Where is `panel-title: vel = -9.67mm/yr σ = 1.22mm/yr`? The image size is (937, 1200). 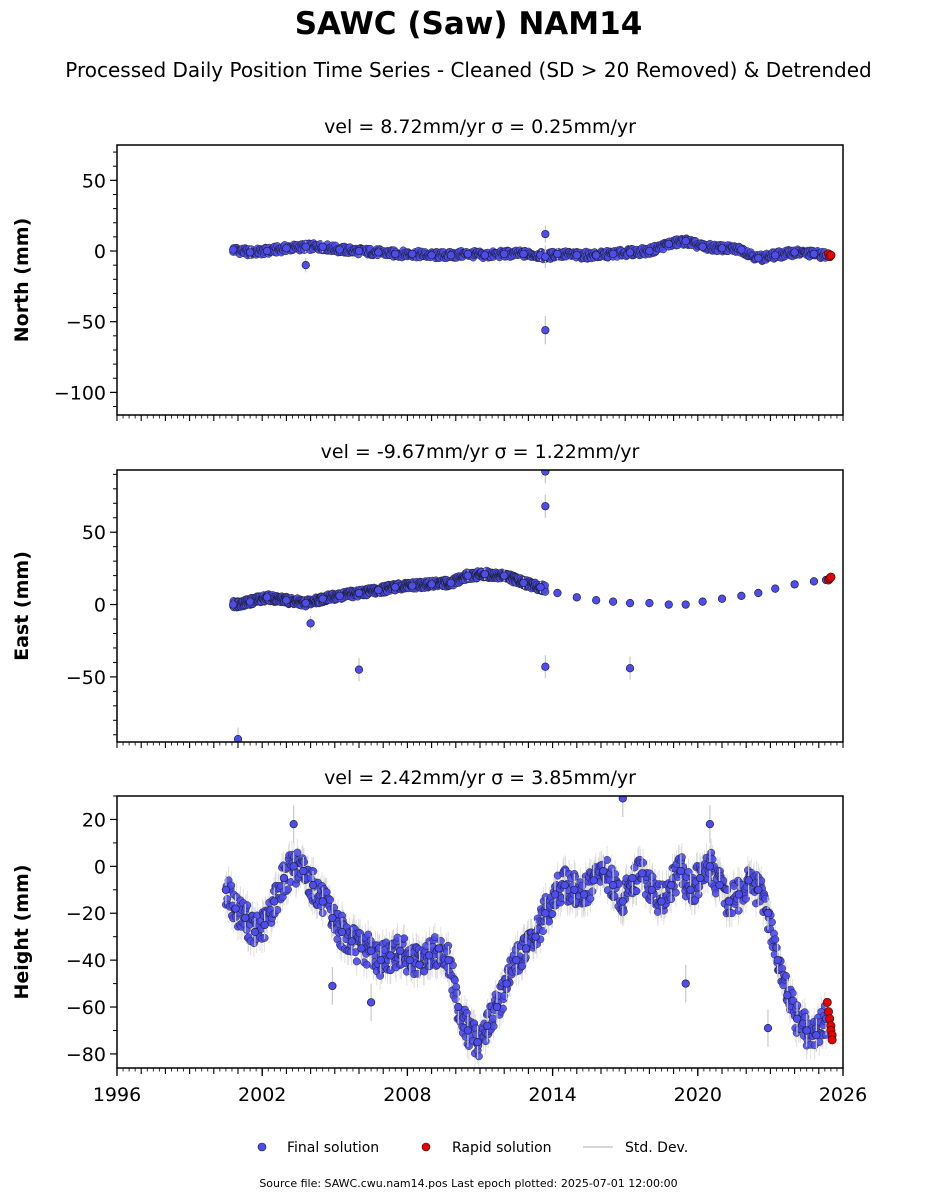 panel-title: vel = -9.67mm/yr σ = 1.22mm/yr is located at coordinates (480, 452).